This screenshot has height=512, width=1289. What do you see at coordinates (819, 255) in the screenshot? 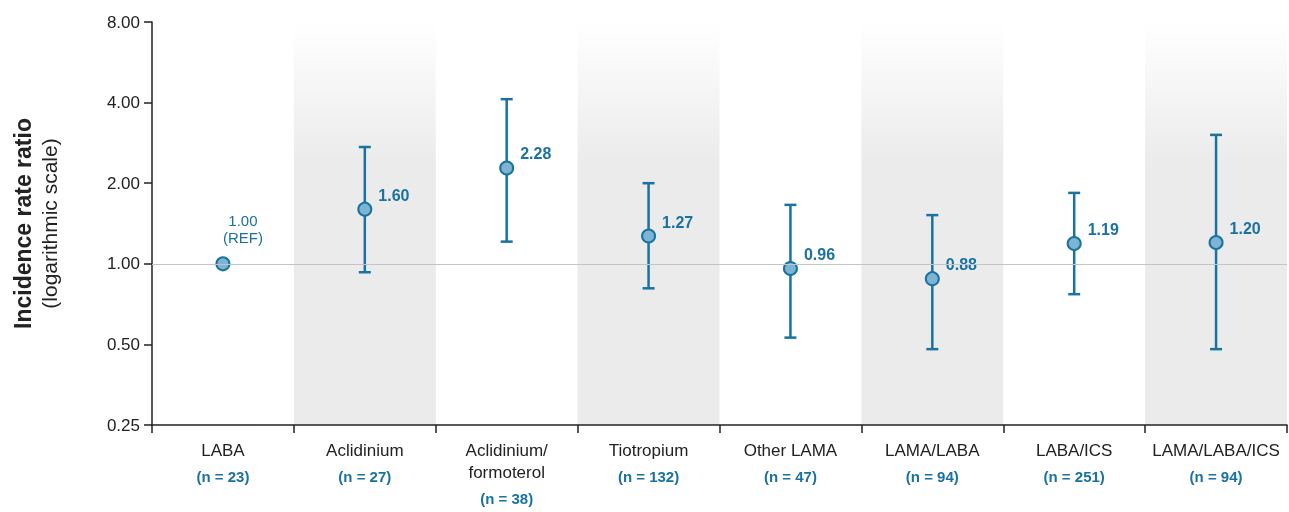
I see `data-label: 0.96` at bounding box center [819, 255].